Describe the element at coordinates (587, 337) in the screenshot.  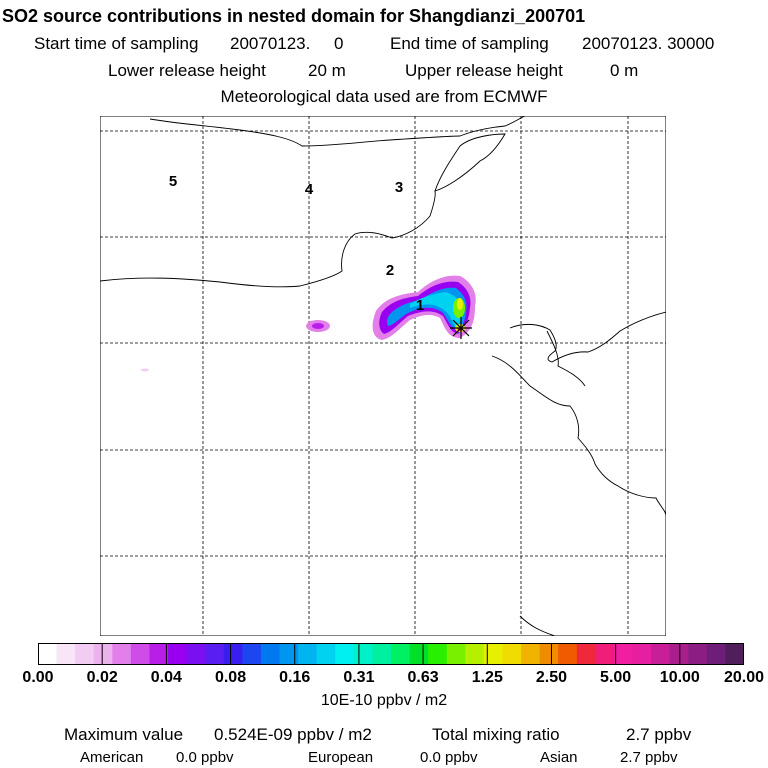
I see `coastline` at that location.